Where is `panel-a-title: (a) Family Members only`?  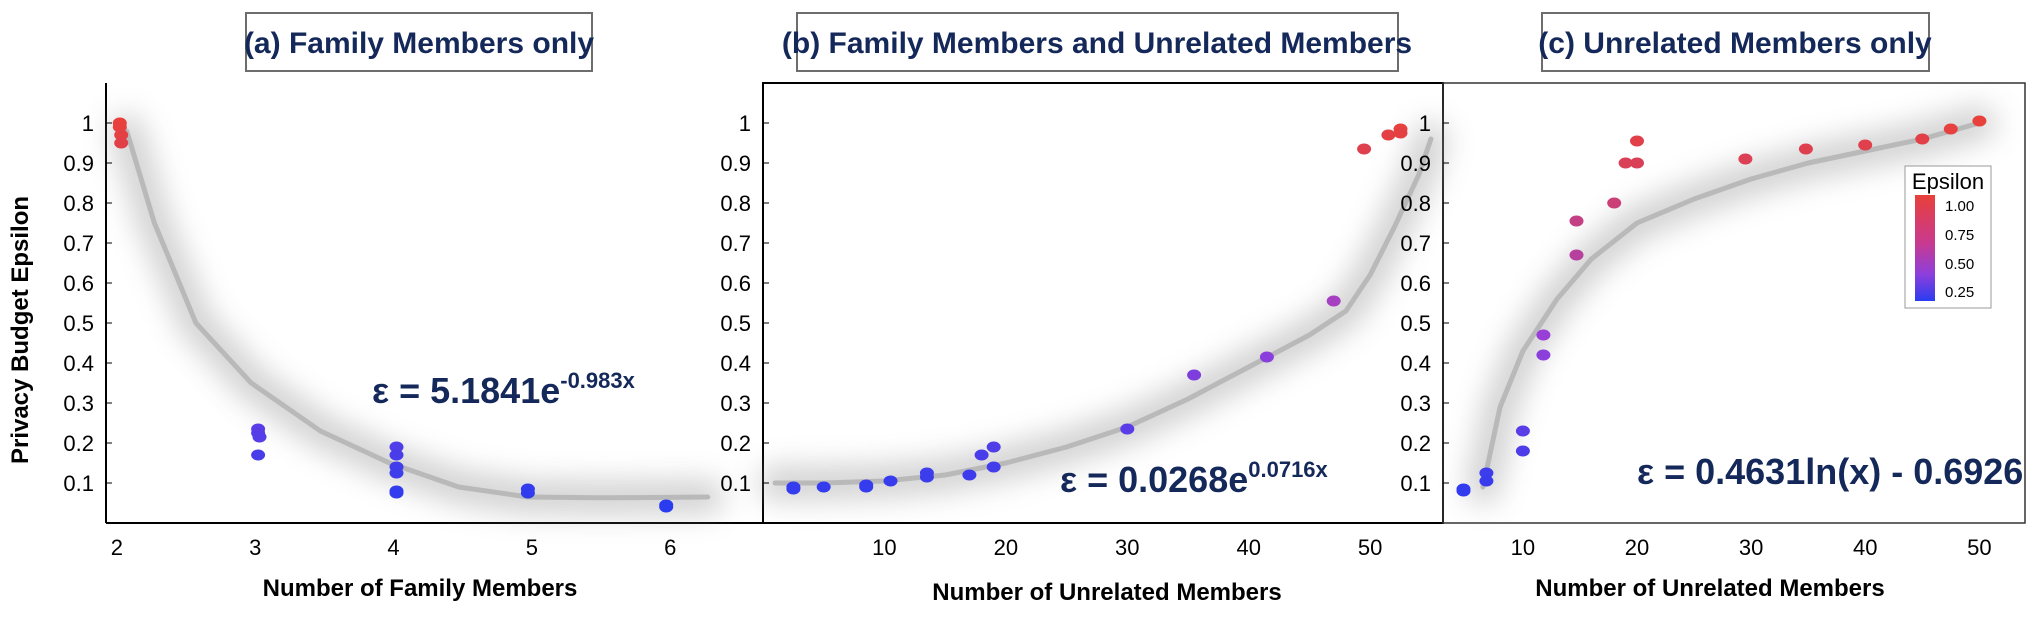
panel-a-title: (a) Family Members only is located at coordinates (419, 43).